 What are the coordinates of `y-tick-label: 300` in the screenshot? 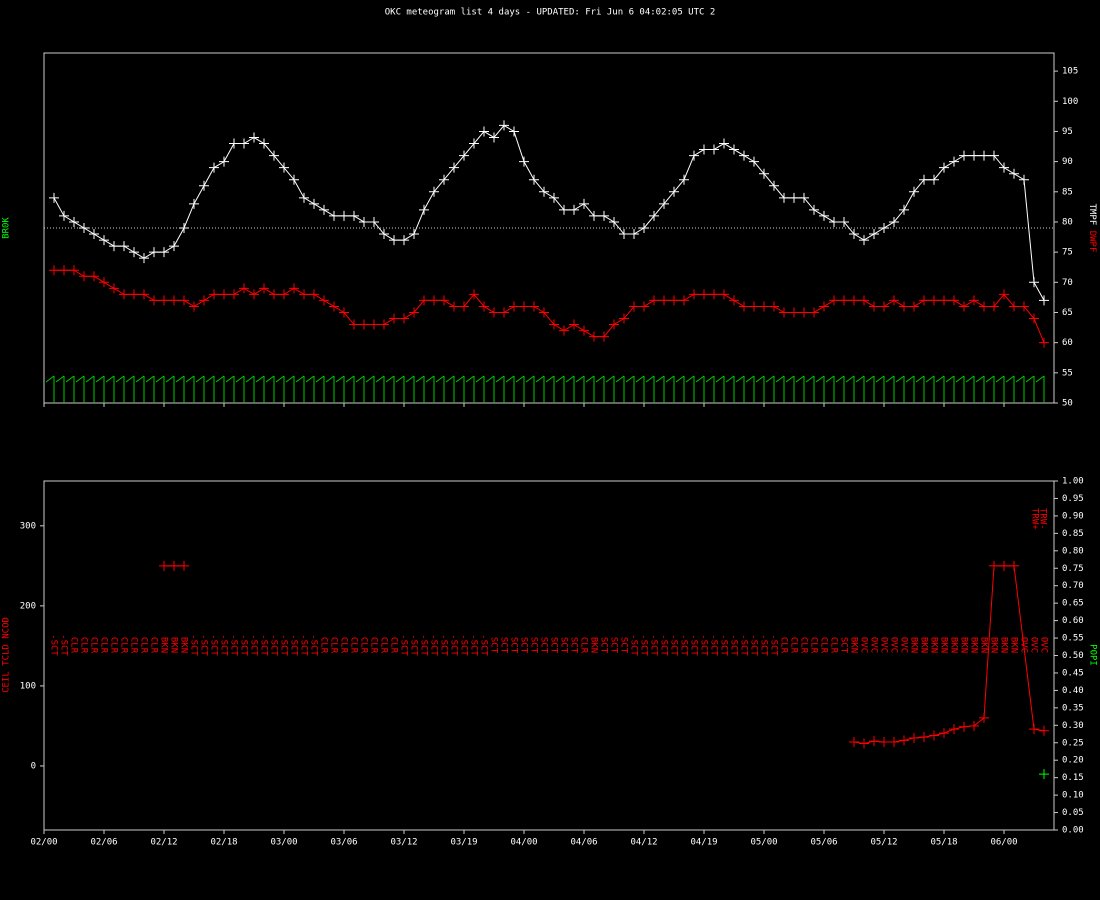 It's located at (28, 526).